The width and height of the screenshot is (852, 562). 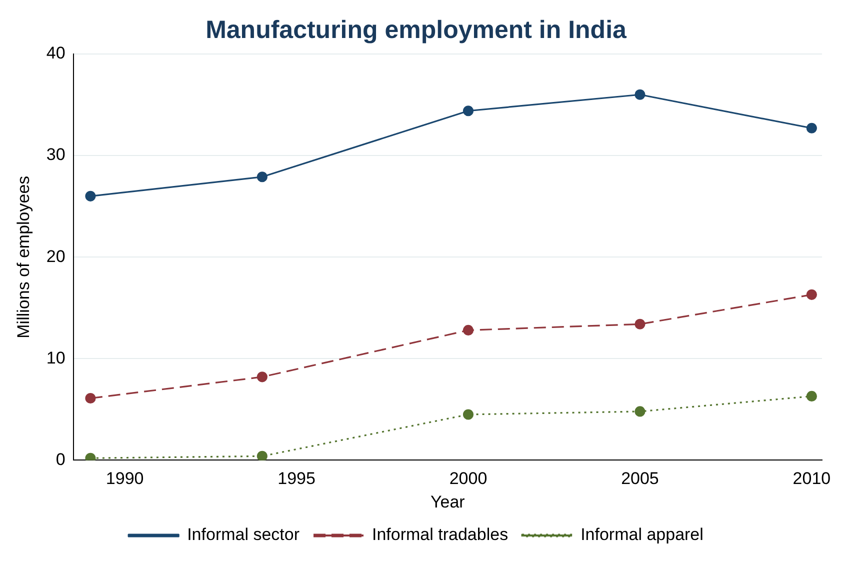 What do you see at coordinates (448, 502) in the screenshot?
I see `x-axis-title: Year` at bounding box center [448, 502].